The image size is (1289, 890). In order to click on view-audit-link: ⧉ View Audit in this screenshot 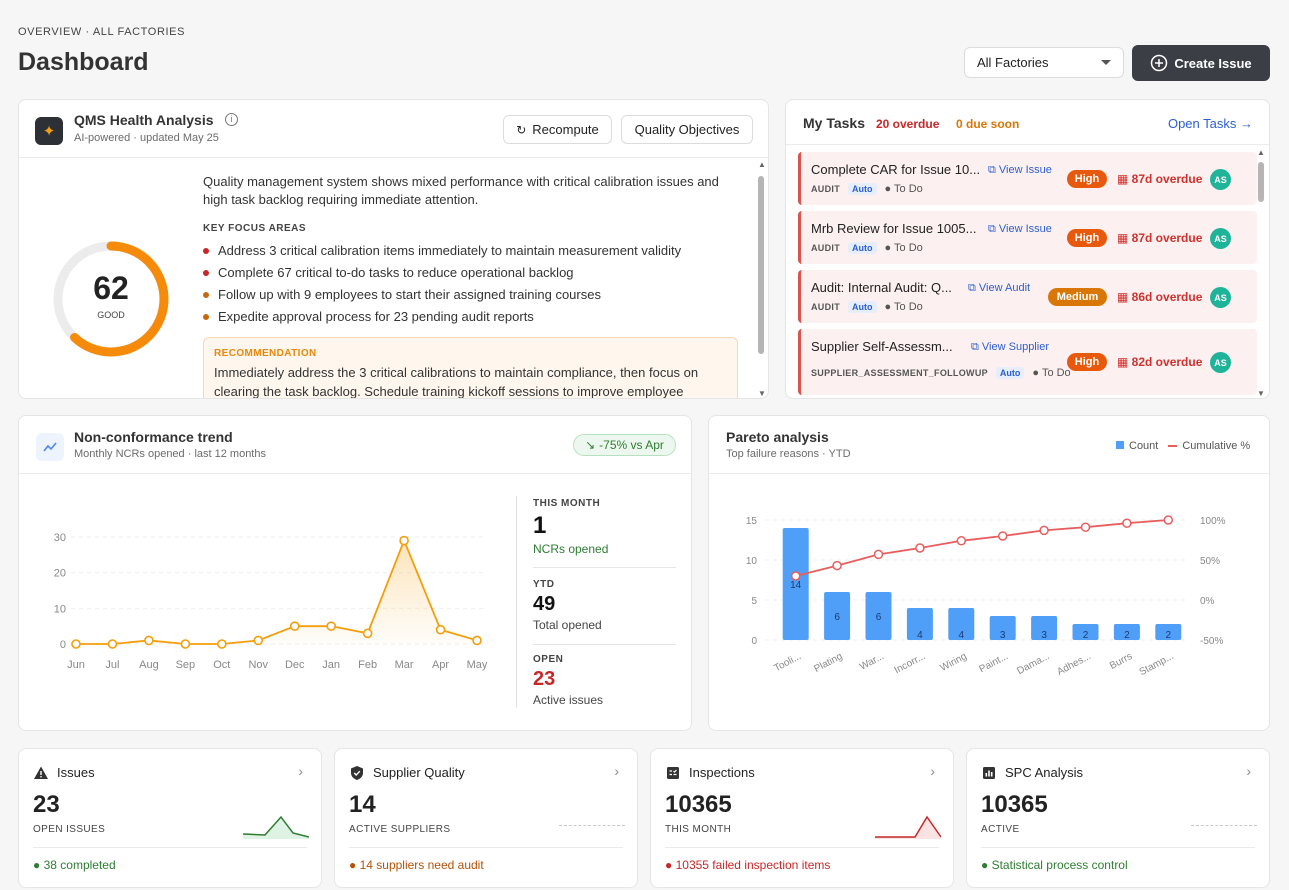, I will do `click(999, 288)`.